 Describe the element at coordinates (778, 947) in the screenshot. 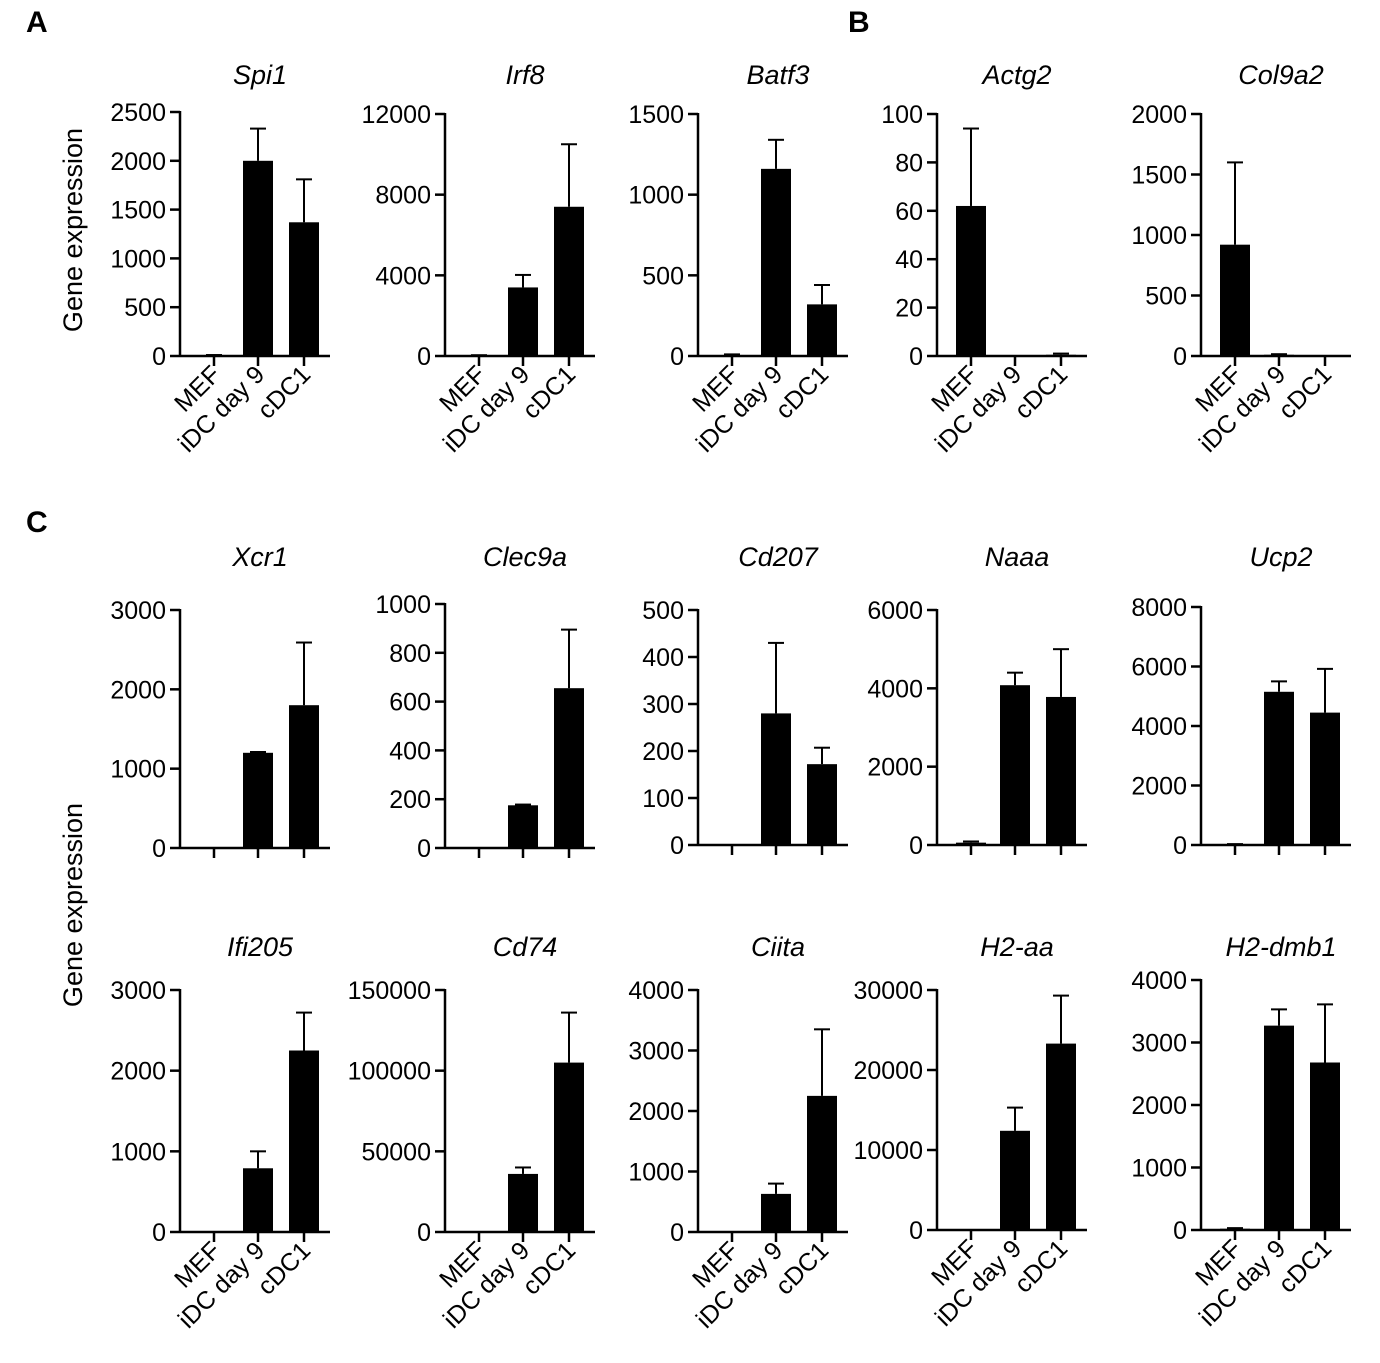

I see `chart-title: Ciita` at that location.